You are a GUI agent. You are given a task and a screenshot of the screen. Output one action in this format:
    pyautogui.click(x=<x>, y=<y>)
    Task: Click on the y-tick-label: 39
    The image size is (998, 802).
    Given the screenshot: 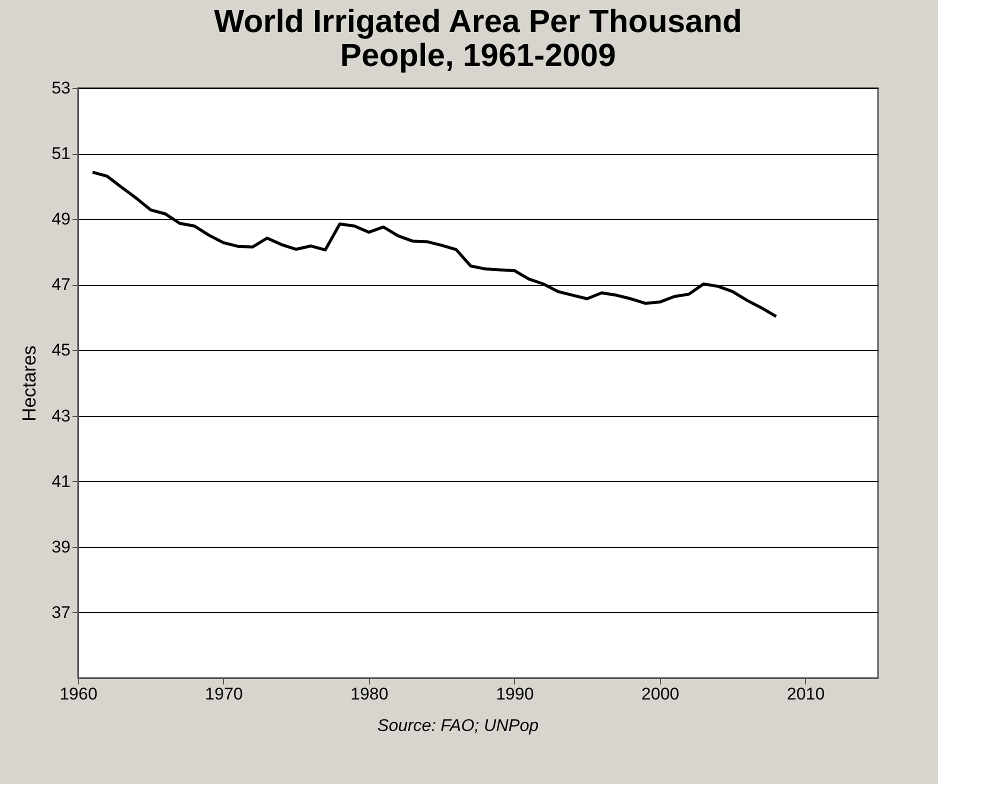 What is the action you would take?
    pyautogui.click(x=61, y=546)
    